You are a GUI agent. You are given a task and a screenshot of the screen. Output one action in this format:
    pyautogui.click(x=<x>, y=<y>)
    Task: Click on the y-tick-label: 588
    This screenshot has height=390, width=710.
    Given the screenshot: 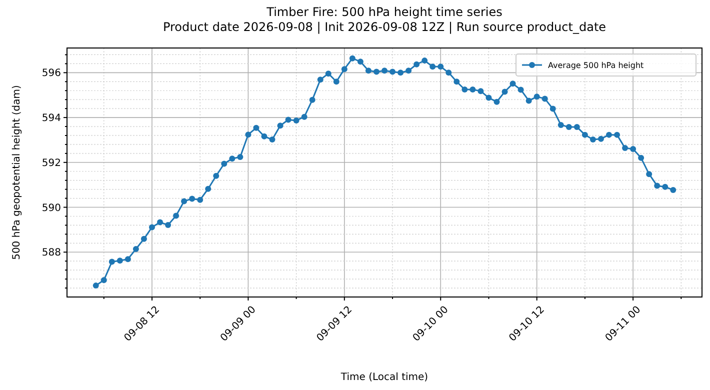 What is the action you would take?
    pyautogui.click(x=51, y=253)
    